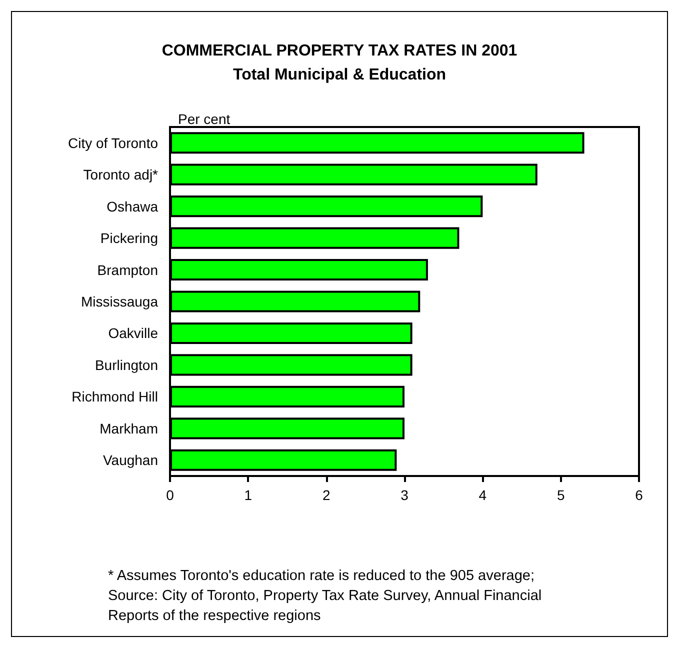 Image resolution: width=679 pixels, height=648 pixels. I want to click on x-tick-label: 3, so click(404, 495).